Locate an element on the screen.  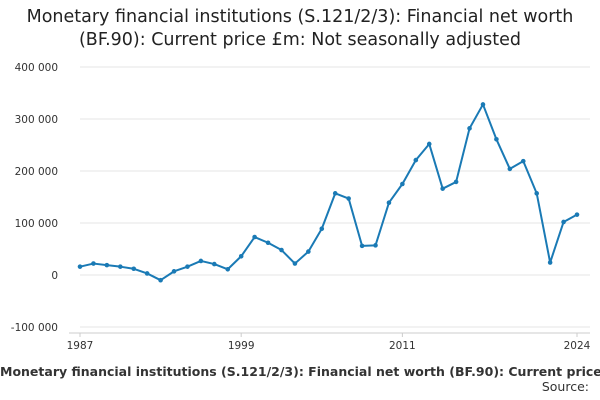
x-axis-labels: 1987 1999 2011 2024 is located at coordinates (329, 342).